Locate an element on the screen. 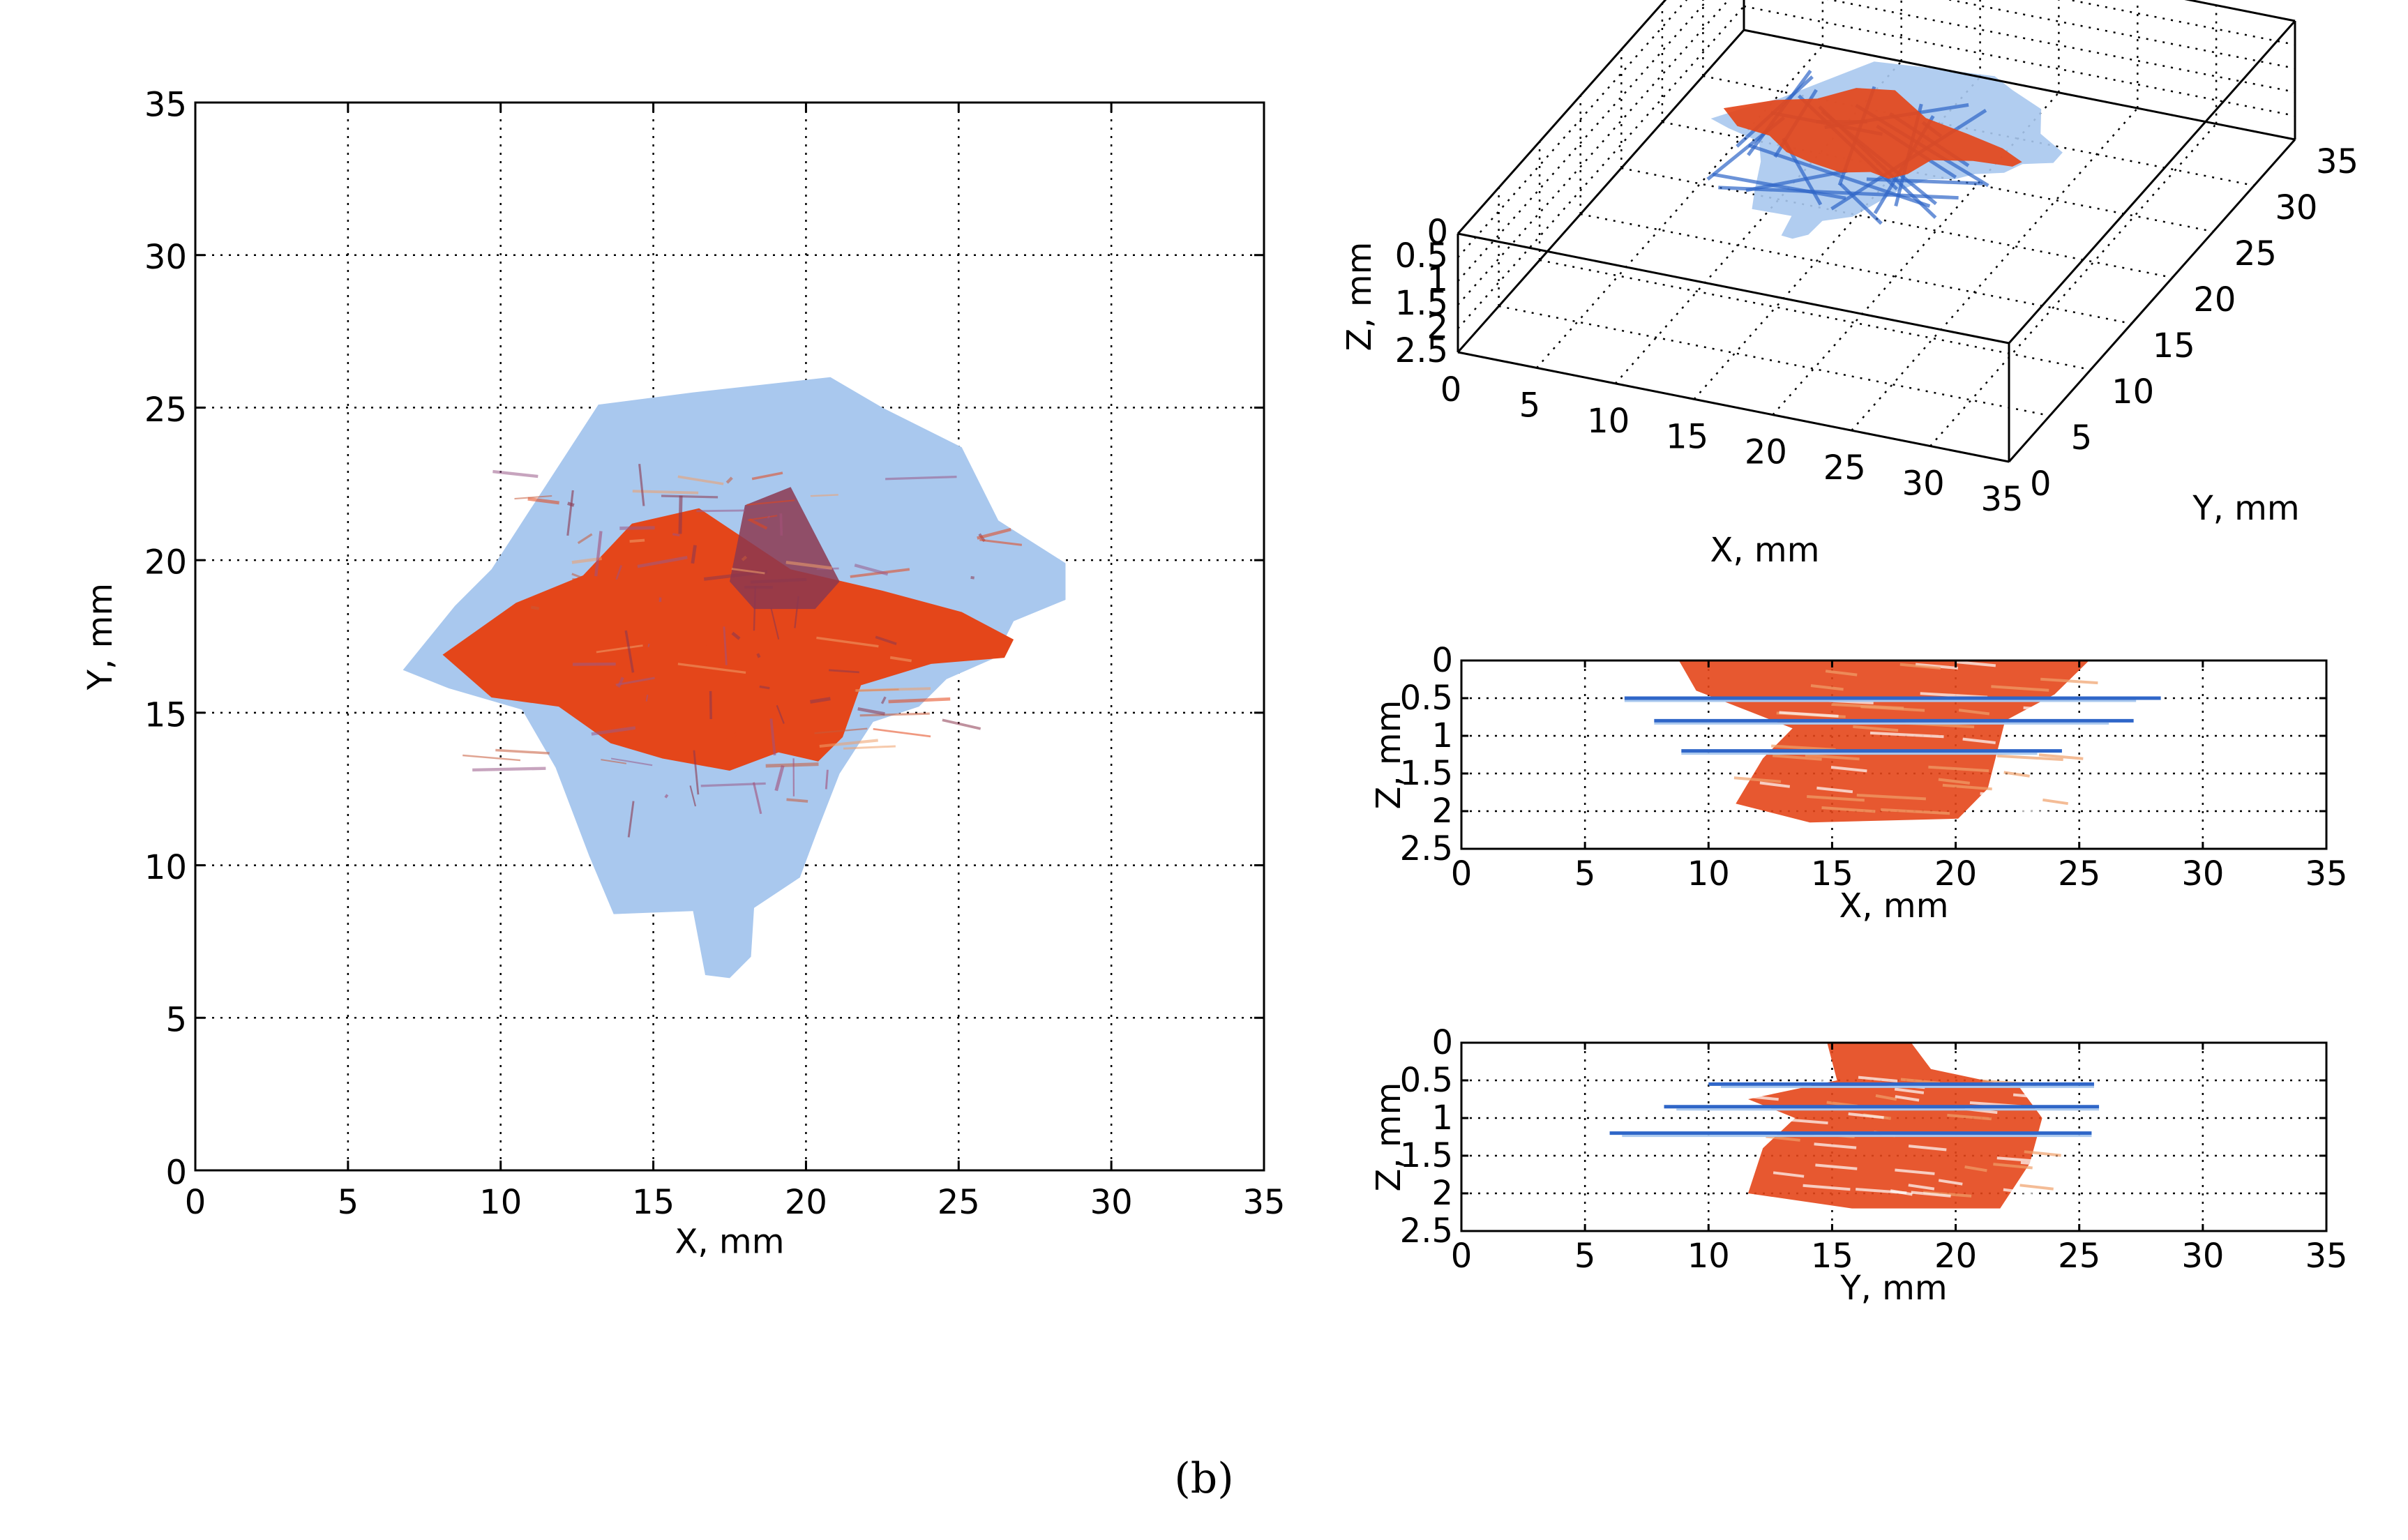 This screenshot has height=1540, width=2408. 3d-z-axis-label: Z, mm is located at coordinates (1360, 297).